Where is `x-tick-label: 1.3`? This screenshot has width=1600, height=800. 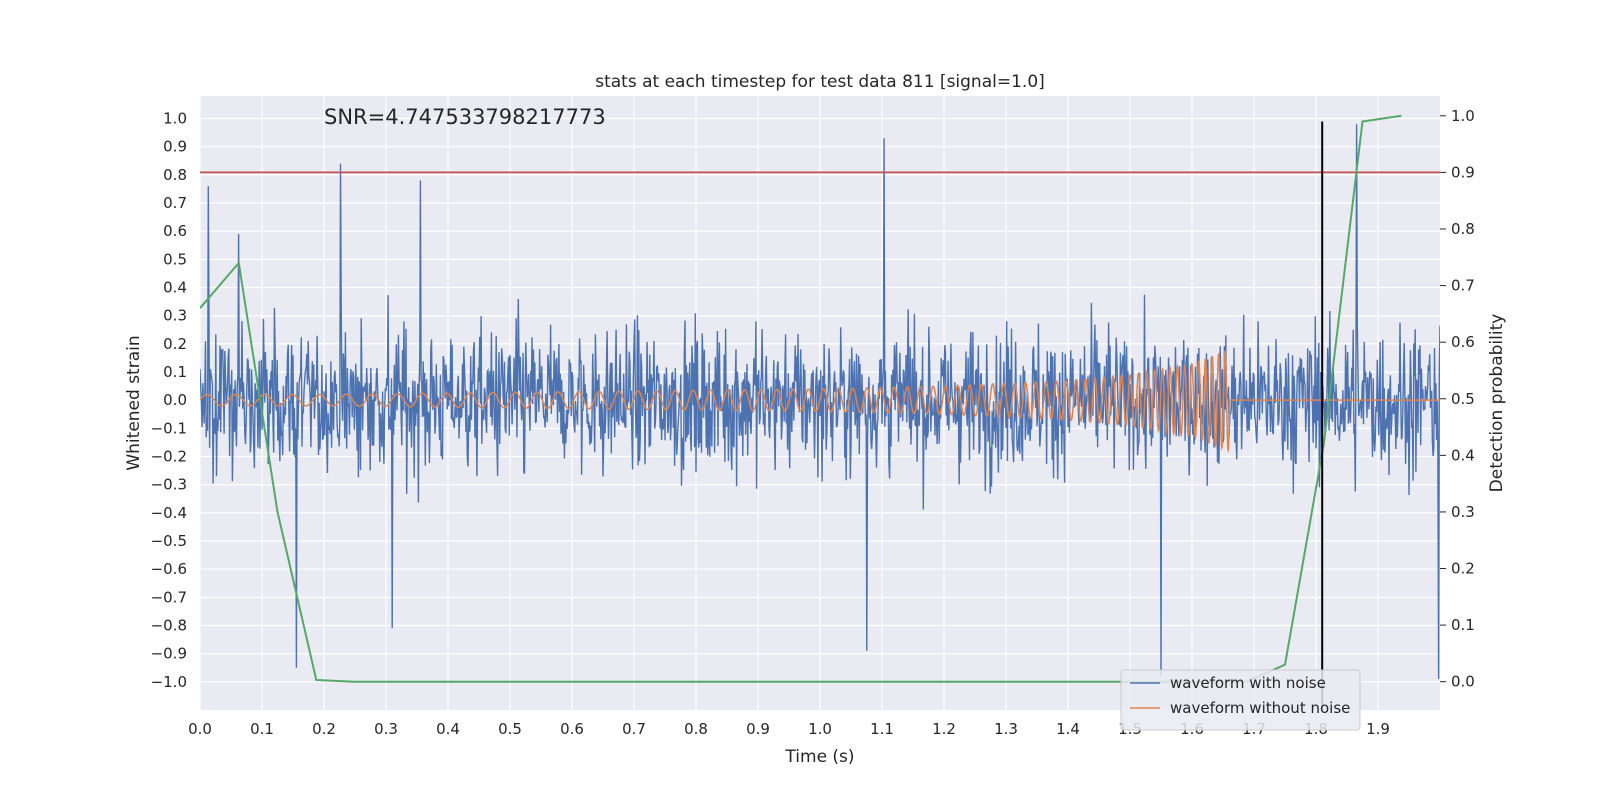
x-tick-label: 1.3 is located at coordinates (1006, 729).